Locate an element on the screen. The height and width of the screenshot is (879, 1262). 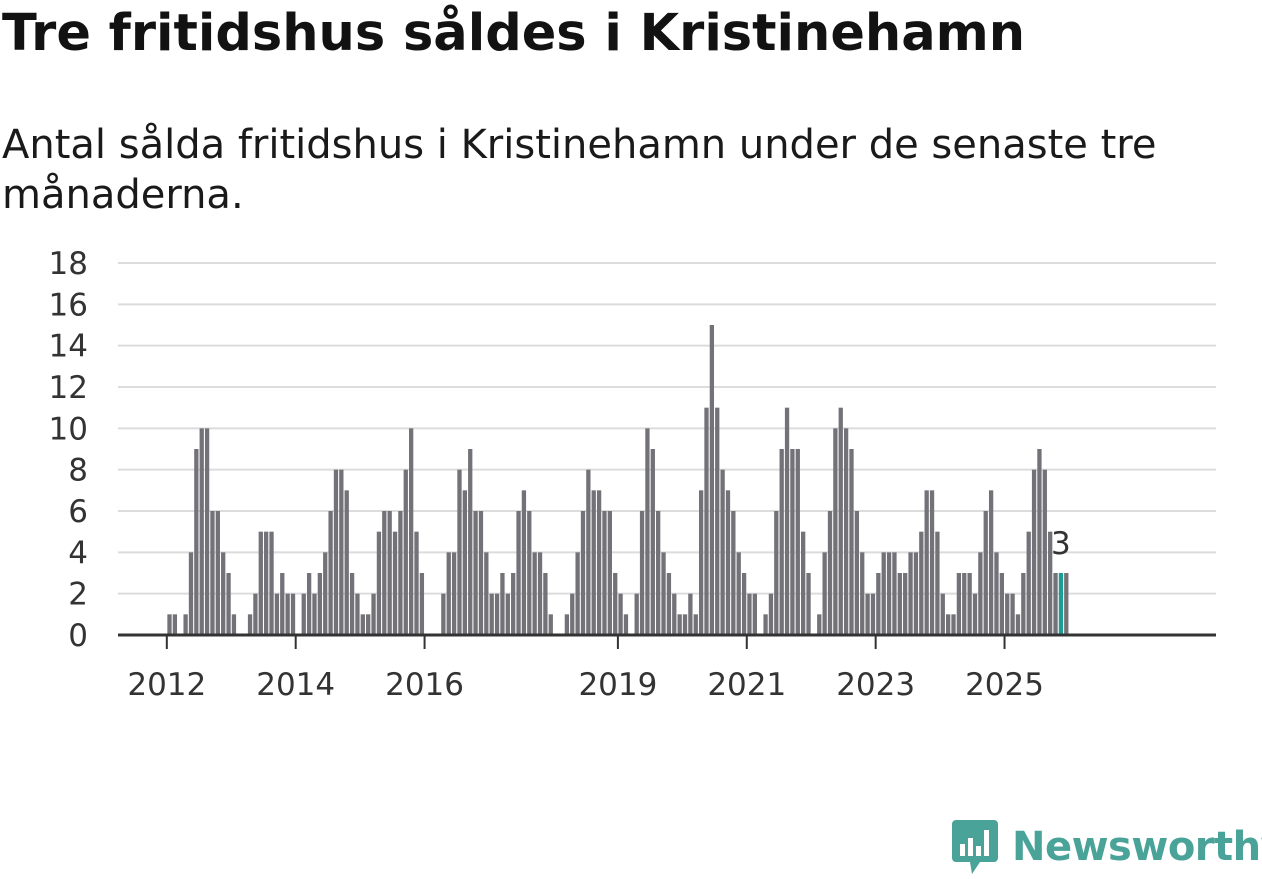
newsworthy-logo-icon is located at coordinates (975, 847).